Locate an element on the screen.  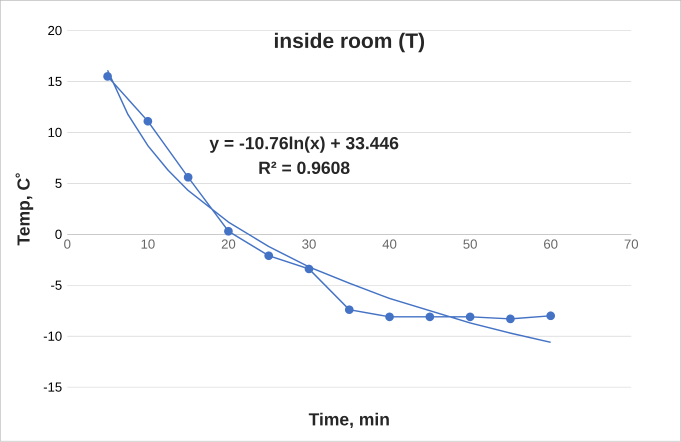
x-tick-label: 70 is located at coordinates (631, 244).